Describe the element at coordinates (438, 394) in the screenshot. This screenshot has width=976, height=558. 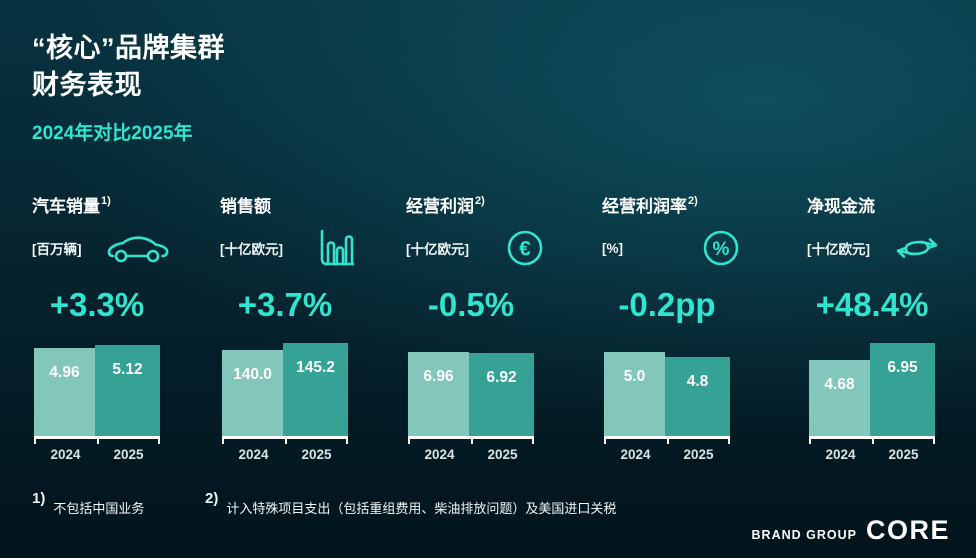
I see `bar-2024: 6.96` at that location.